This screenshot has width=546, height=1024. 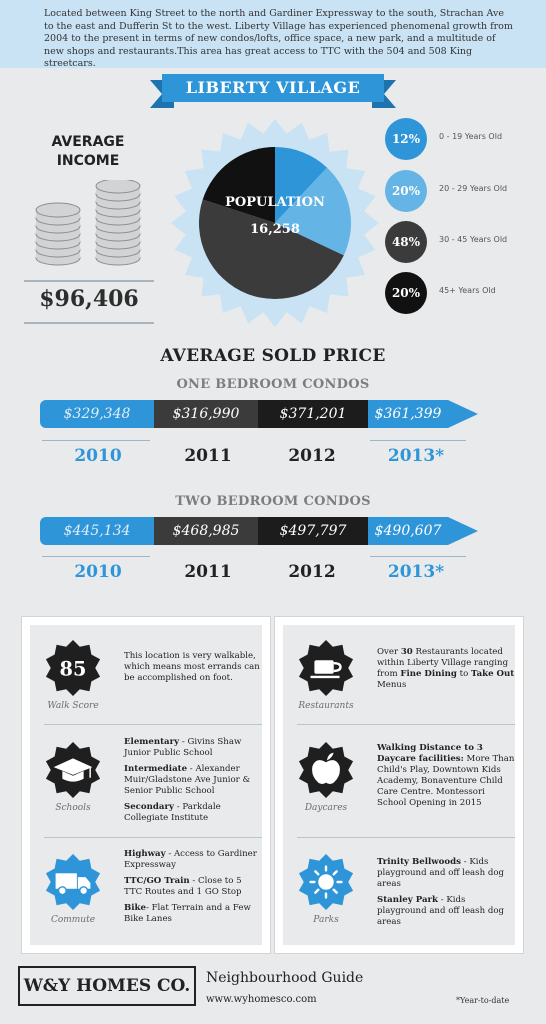 I want to click on population-pie-chart, so click(x=275, y=223).